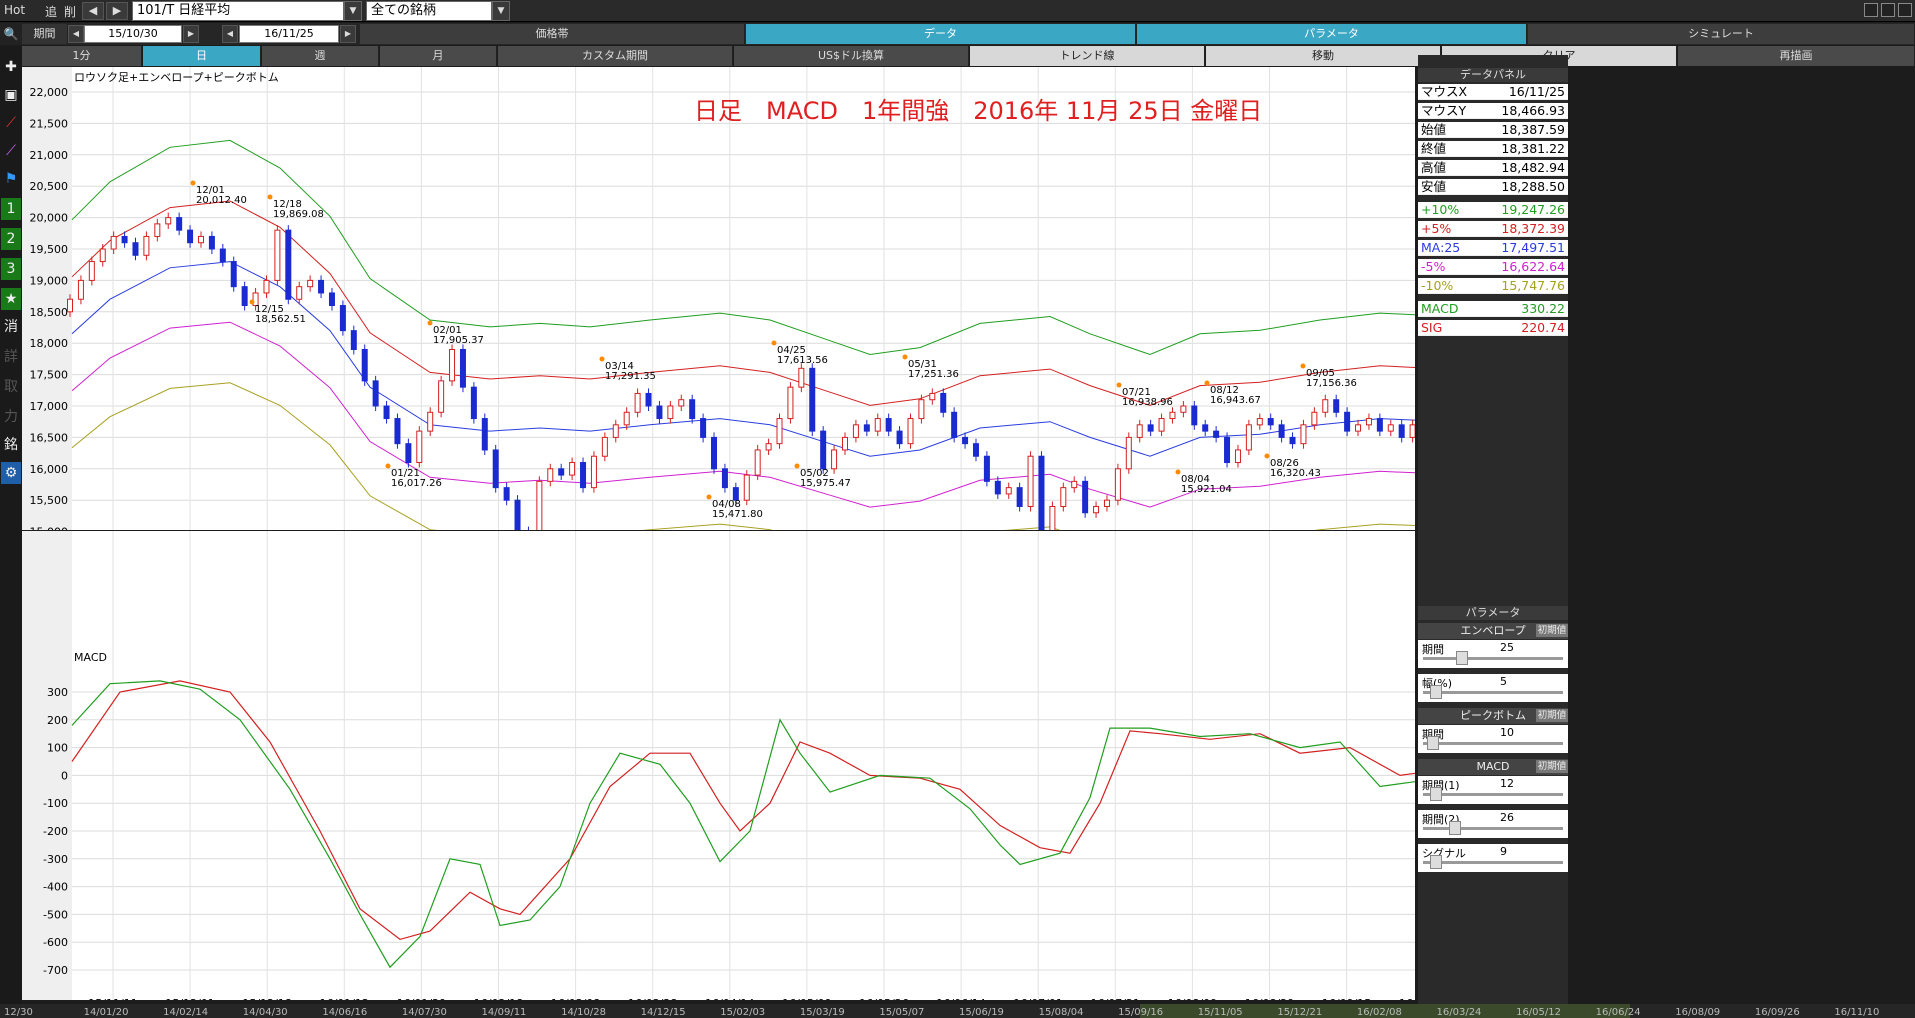  What do you see at coordinates (1507, 783) in the screenshot?
I see `param-value: 12` at bounding box center [1507, 783].